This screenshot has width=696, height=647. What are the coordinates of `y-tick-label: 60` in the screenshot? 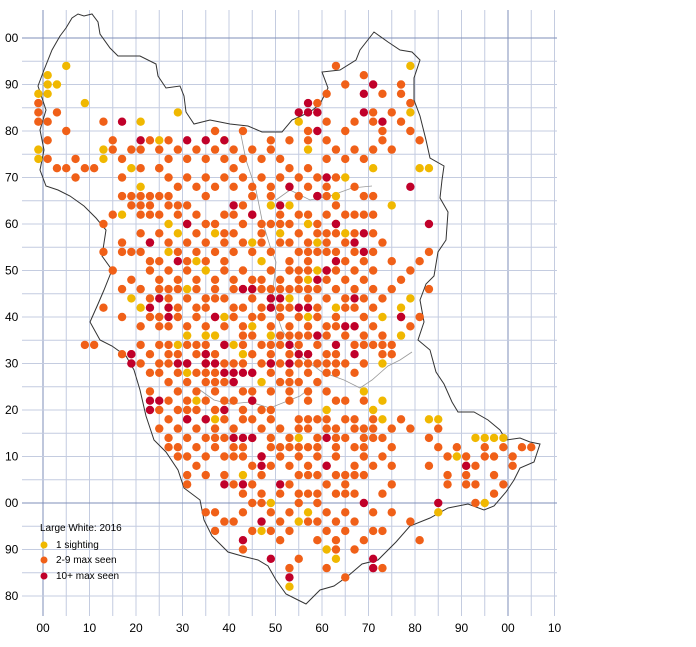 It's located at (12, 224).